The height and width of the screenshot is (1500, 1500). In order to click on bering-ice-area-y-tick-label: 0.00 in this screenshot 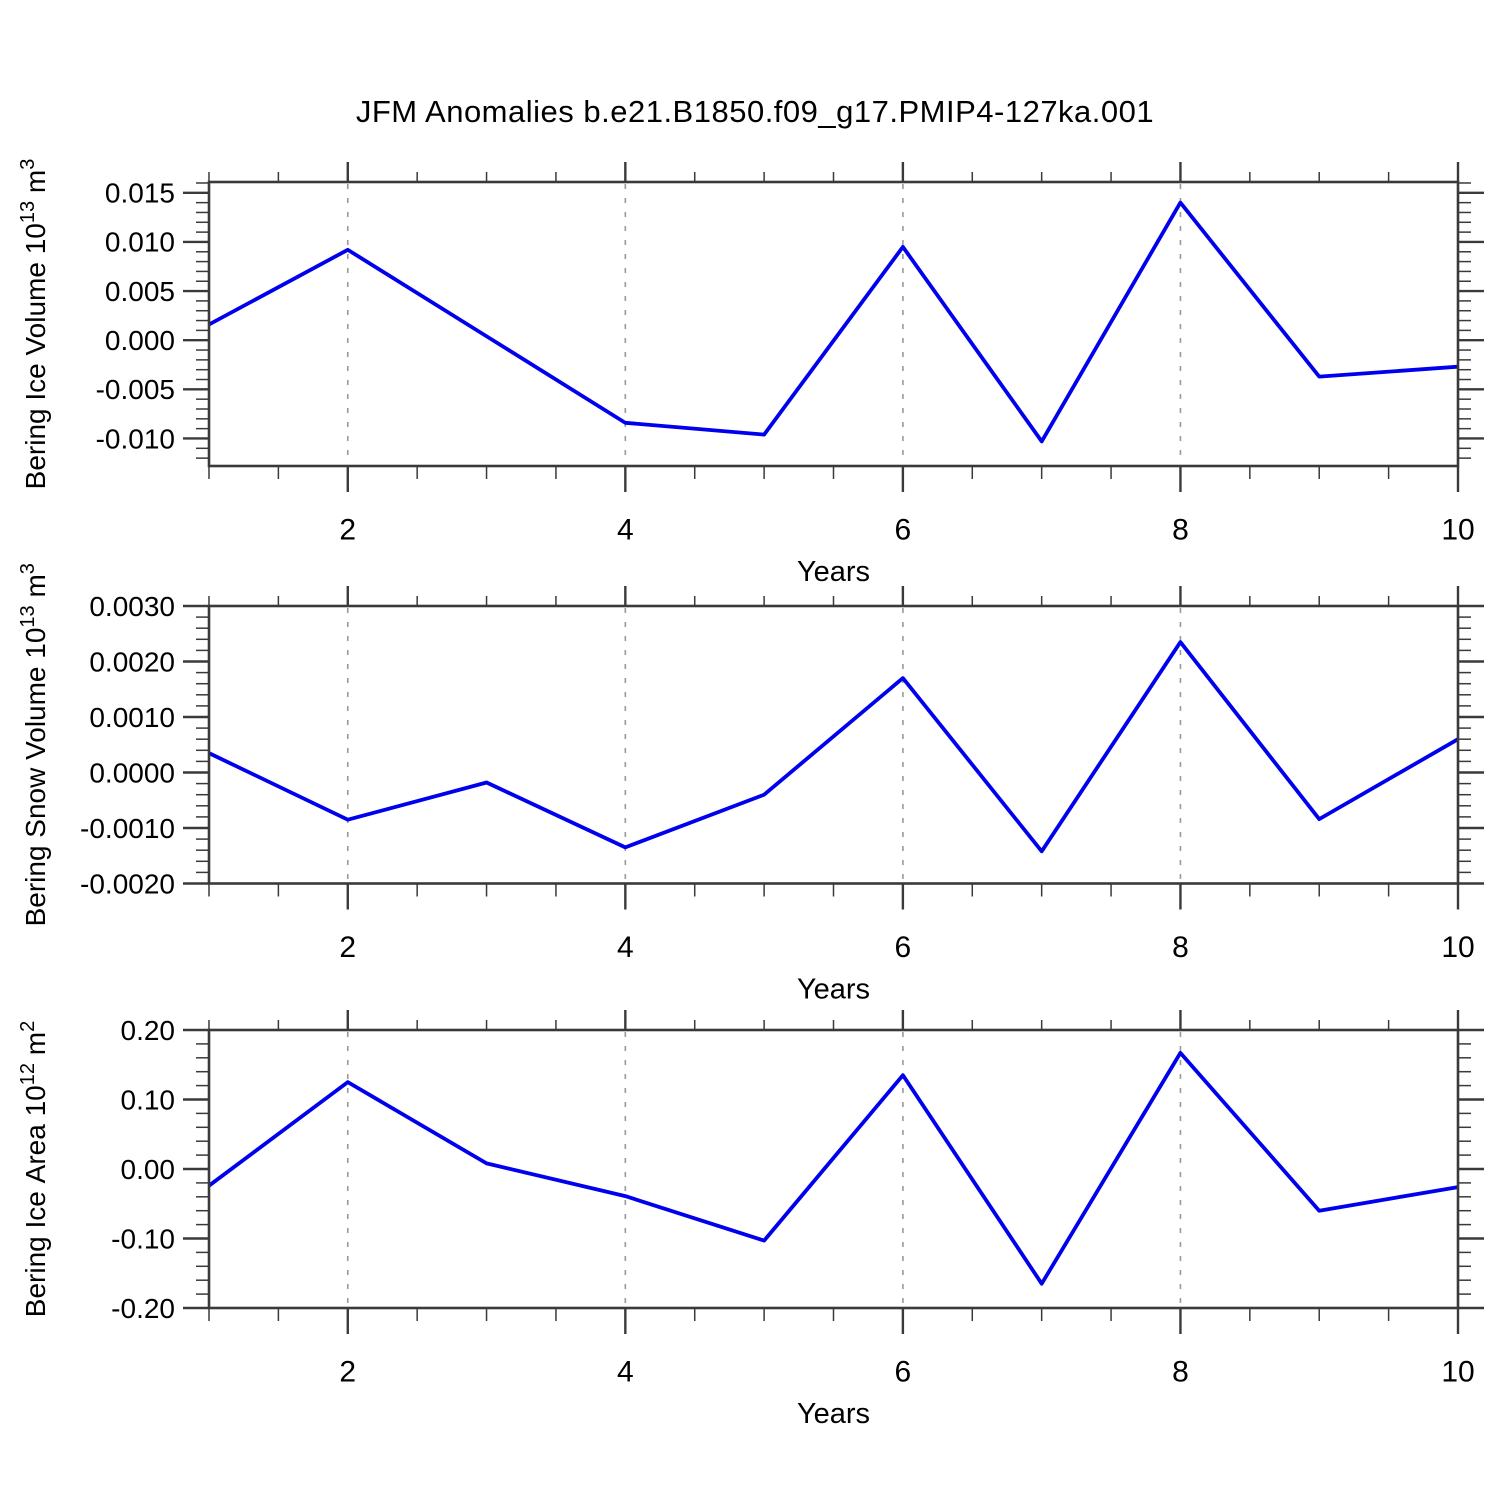, I will do `click(148, 1169)`.